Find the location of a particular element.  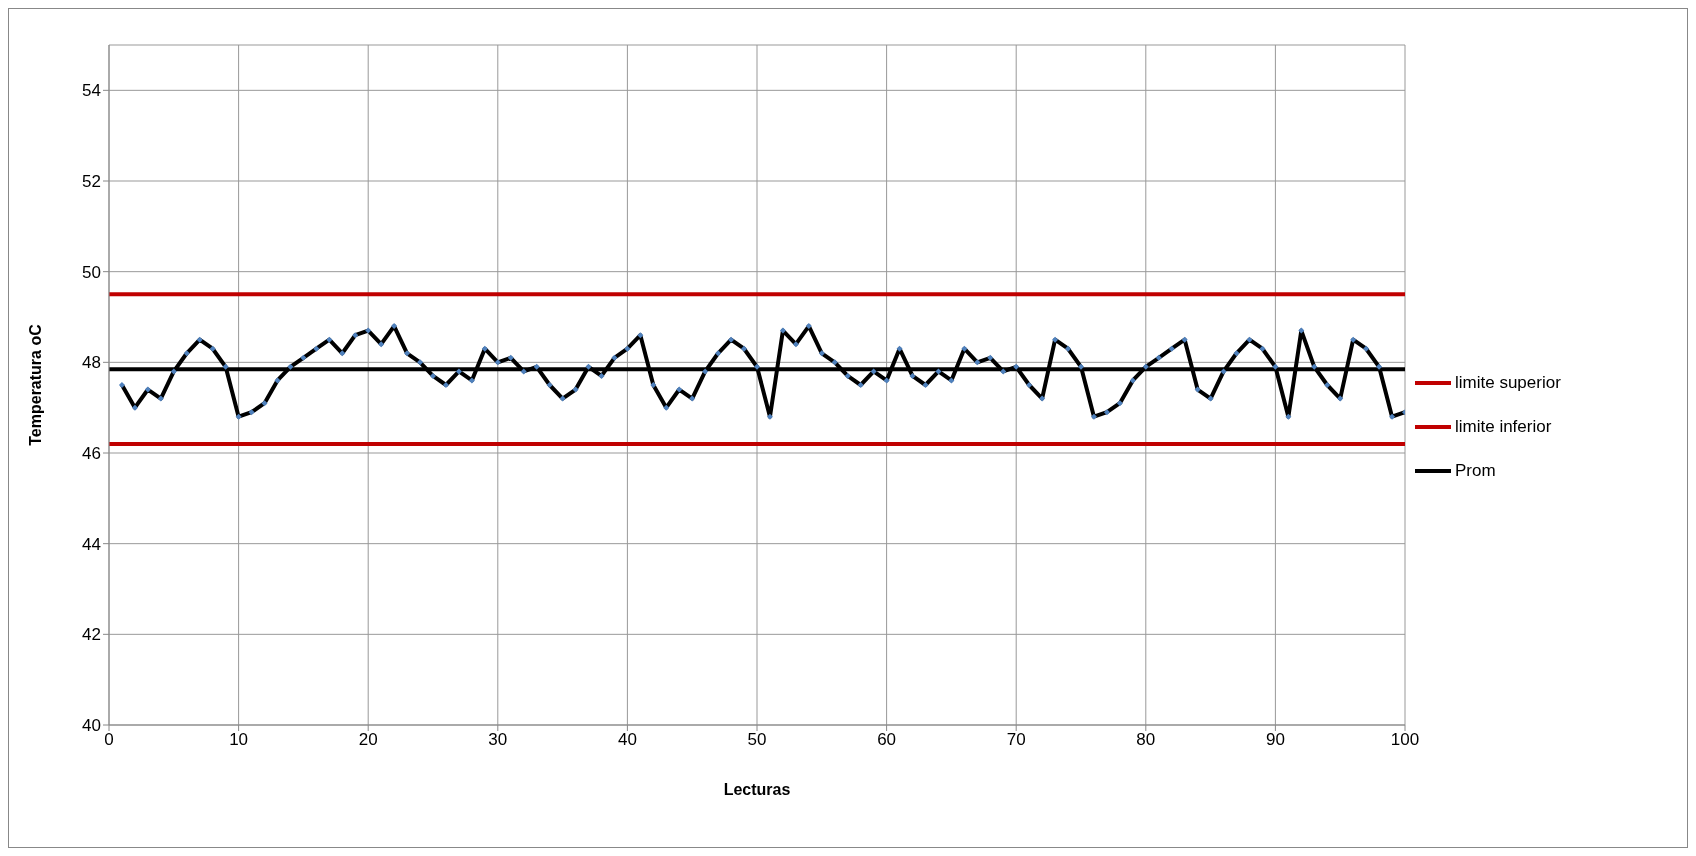

y-axis-title: Temperatura oC is located at coordinates (35, 384).